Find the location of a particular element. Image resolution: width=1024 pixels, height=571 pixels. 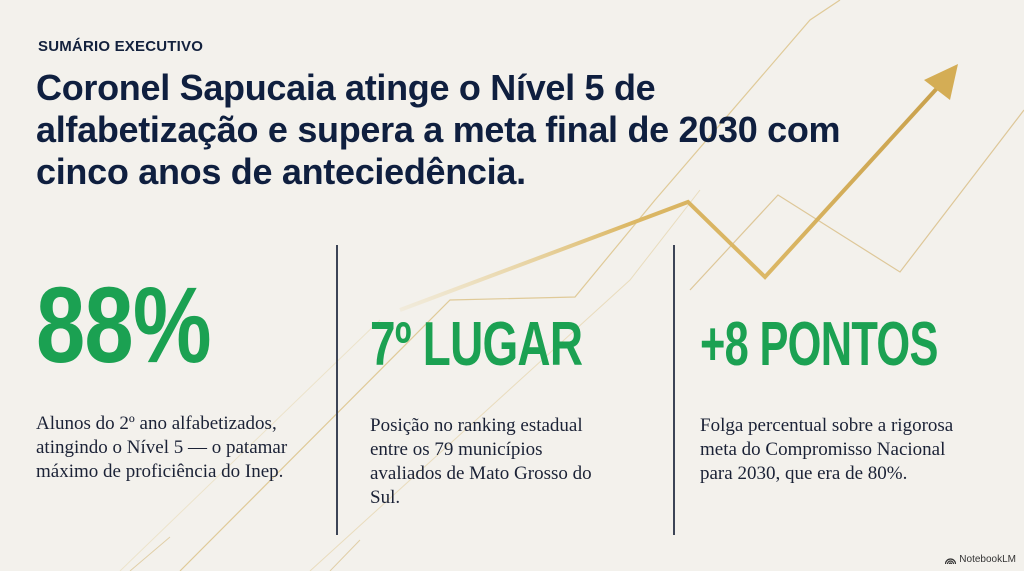

stat-value: 7º LUGAR is located at coordinates (476, 344).